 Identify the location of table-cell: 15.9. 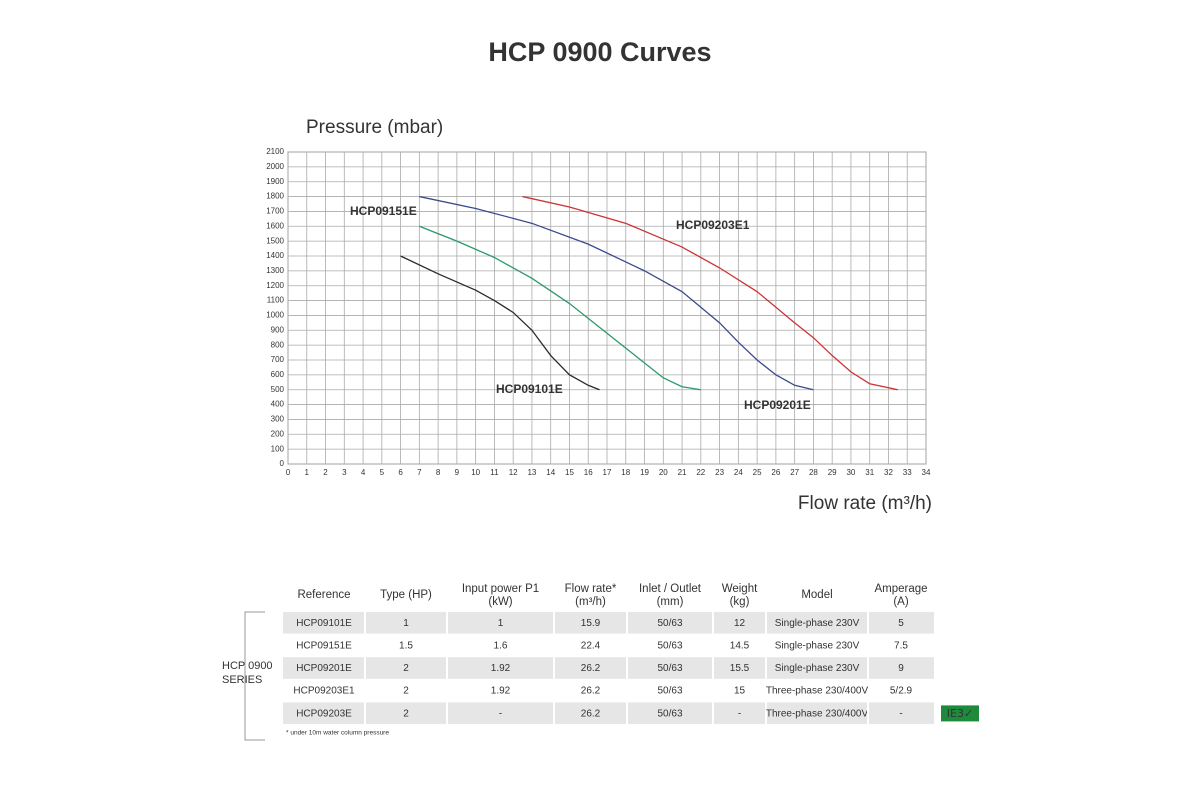
(591, 623).